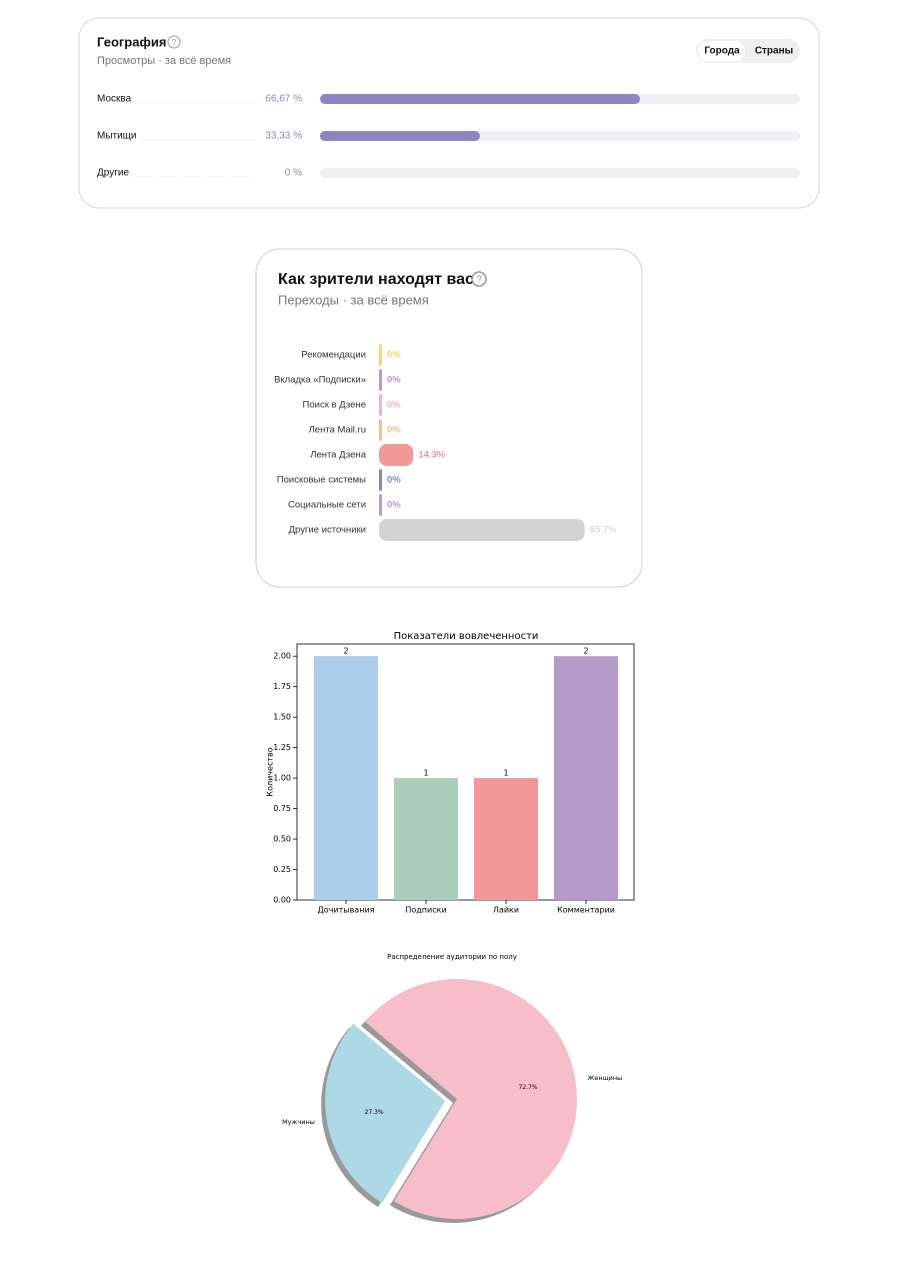 Image resolution: width=900 pixels, height=1277 pixels. What do you see at coordinates (283, 136) in the screenshot?
I see `value-label: 33,33 %` at bounding box center [283, 136].